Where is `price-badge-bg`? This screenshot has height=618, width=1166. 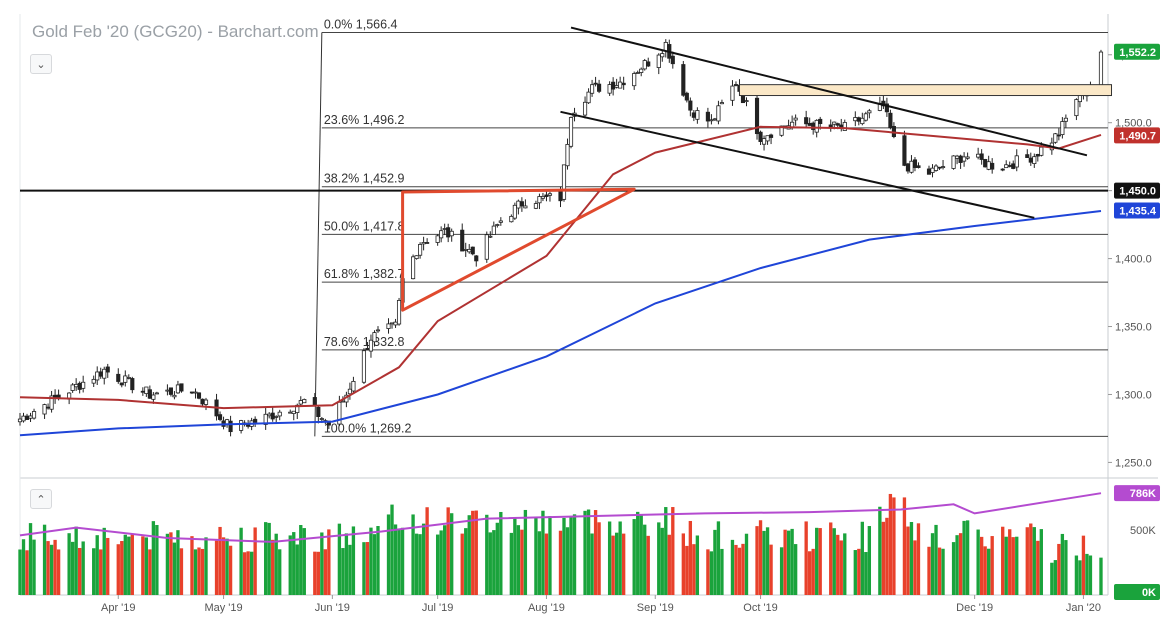
price-badge-bg is located at coordinates (1137, 210).